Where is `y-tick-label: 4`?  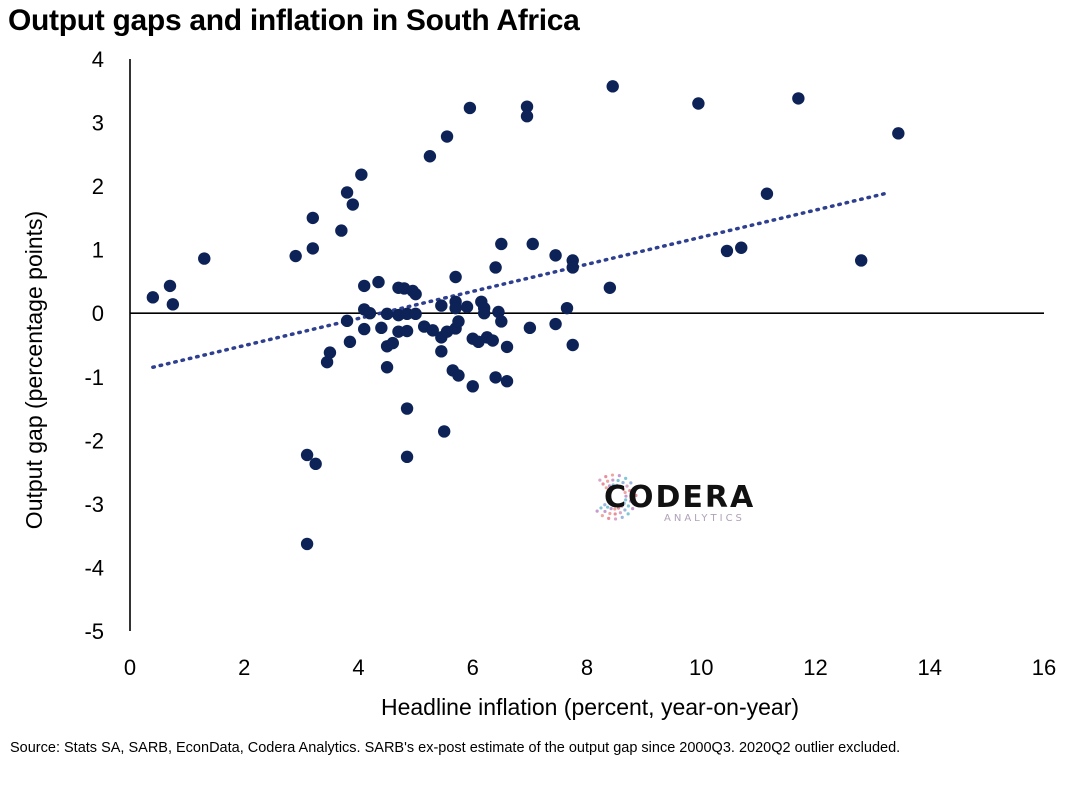
y-tick-label: 4 is located at coordinates (98, 59).